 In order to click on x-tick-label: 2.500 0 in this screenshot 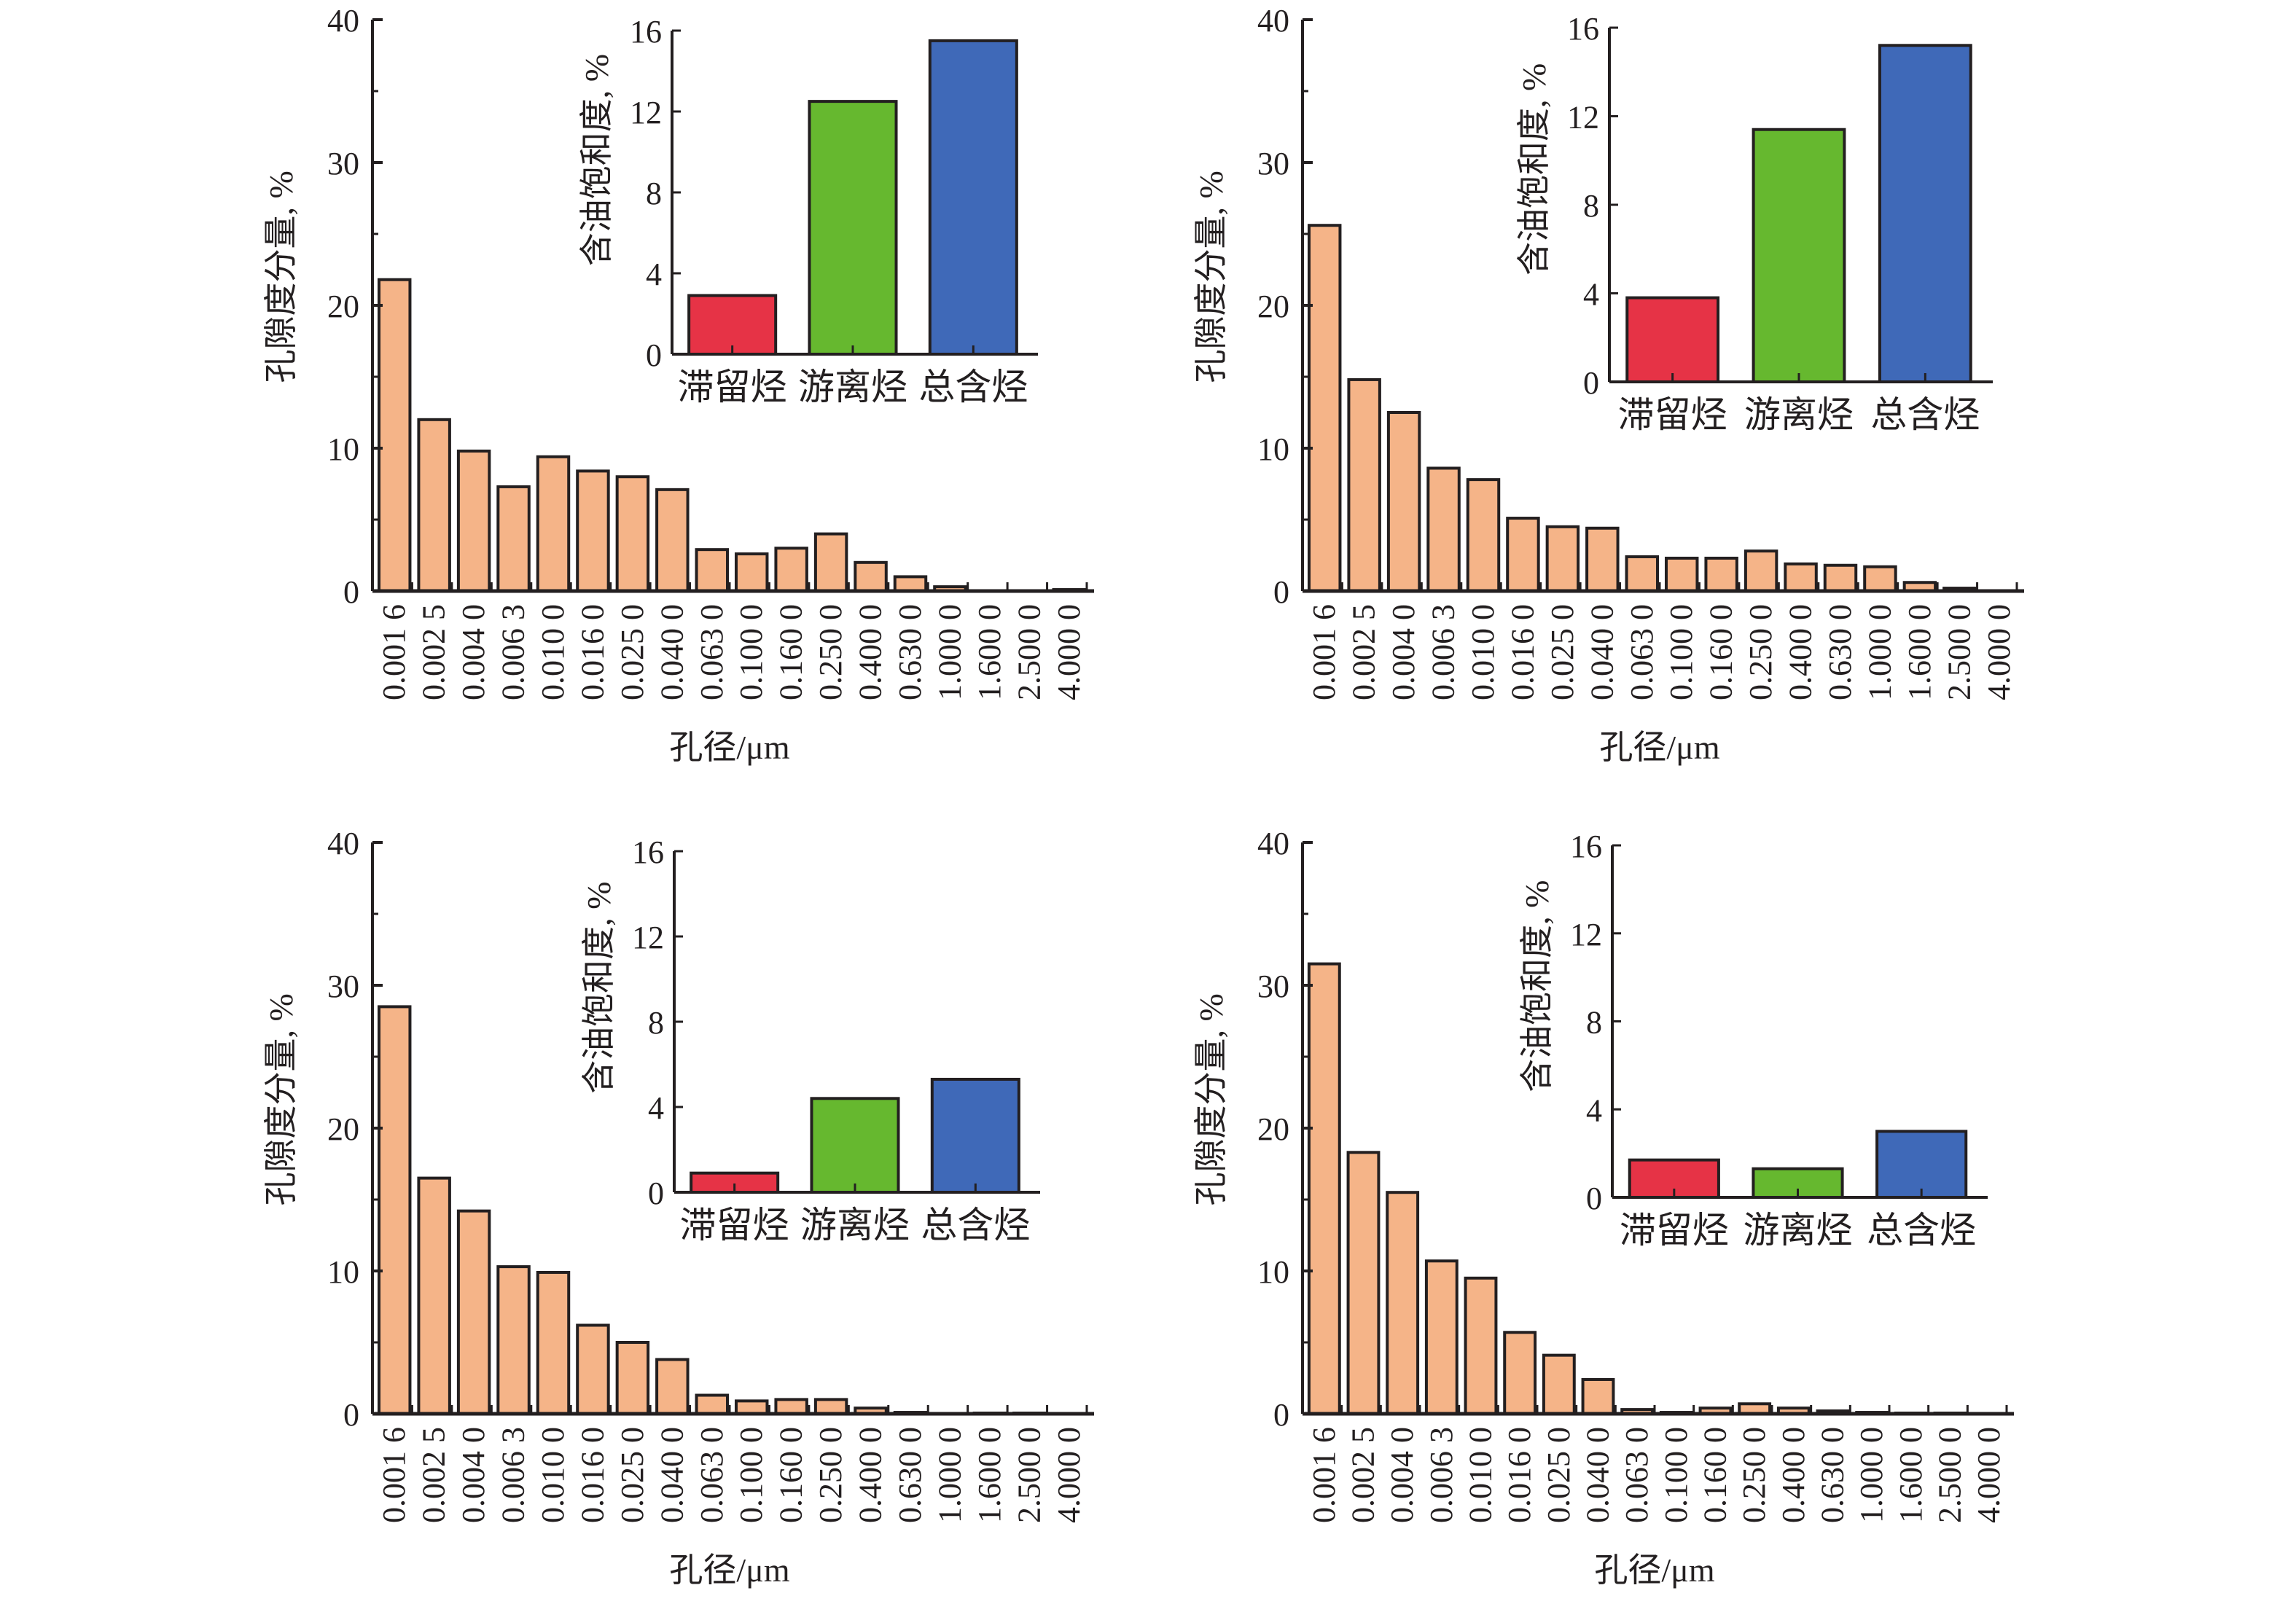, I will do `click(1959, 652)`.